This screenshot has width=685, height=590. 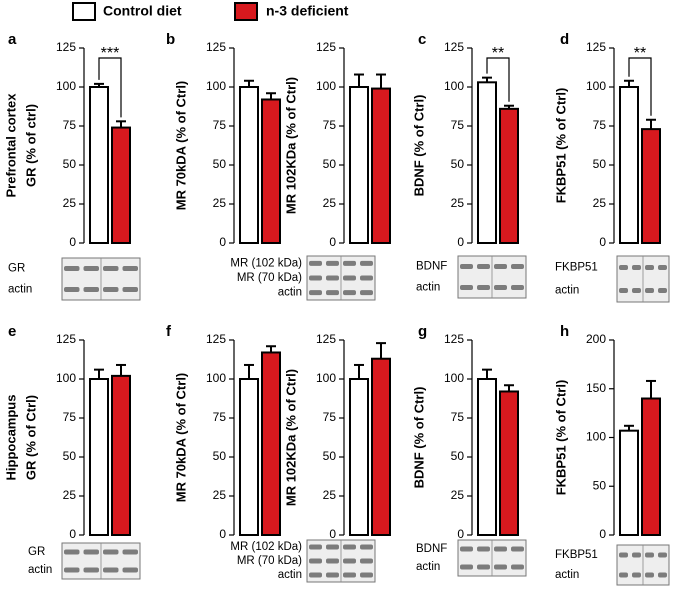 I want to click on panel-label: f, so click(x=169, y=331).